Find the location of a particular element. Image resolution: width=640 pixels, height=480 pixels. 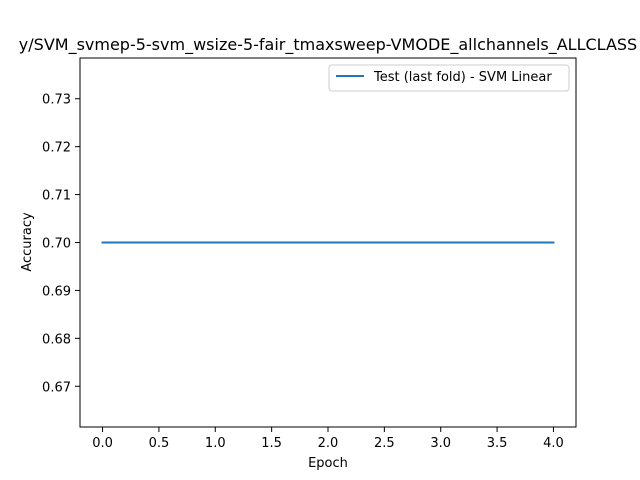

x-axis: 0.0 0.5 1.0 1.5 2.0 2.5 3.0 3.5 4.0 is located at coordinates (328, 439).